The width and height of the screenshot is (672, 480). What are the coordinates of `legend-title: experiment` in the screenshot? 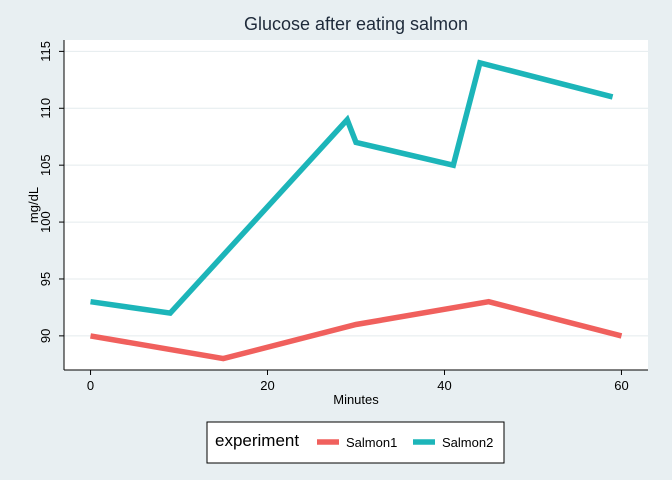 It's located at (257, 440).